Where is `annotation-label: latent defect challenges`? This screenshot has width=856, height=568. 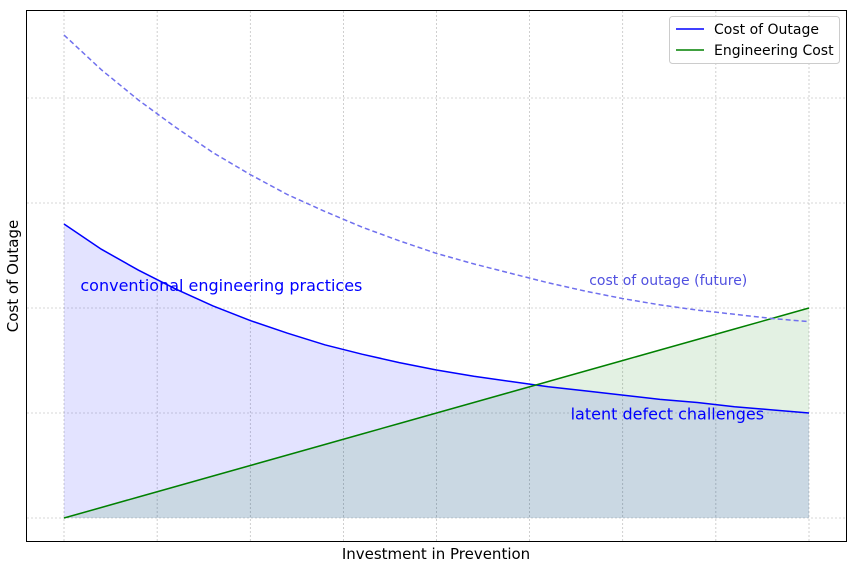
annotation-label: latent defect challenges is located at coordinates (667, 413).